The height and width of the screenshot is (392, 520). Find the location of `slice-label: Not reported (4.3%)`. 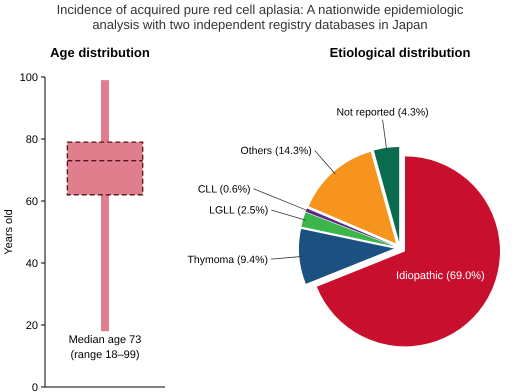

slice-label: Not reported (4.3%) is located at coordinates (382, 112).